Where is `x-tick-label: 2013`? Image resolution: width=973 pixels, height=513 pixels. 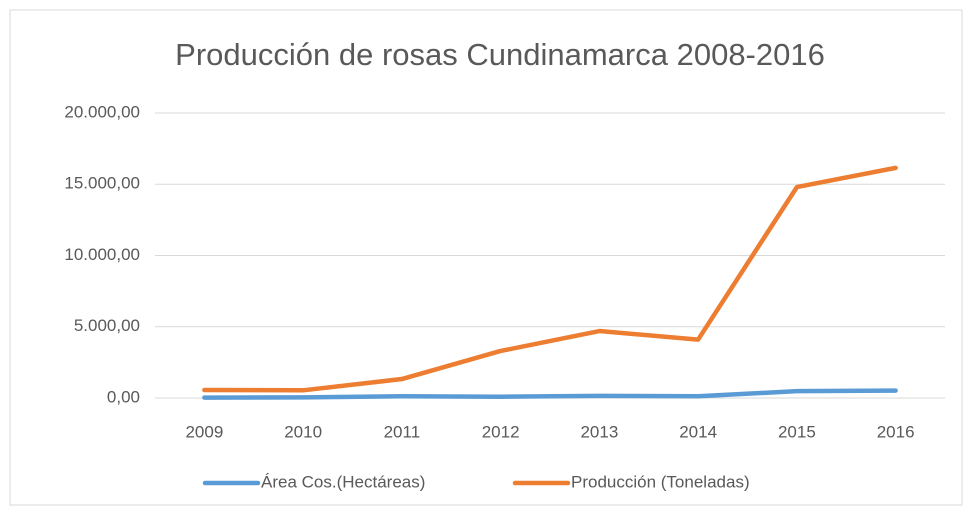
x-tick-label: 2013 is located at coordinates (599, 431).